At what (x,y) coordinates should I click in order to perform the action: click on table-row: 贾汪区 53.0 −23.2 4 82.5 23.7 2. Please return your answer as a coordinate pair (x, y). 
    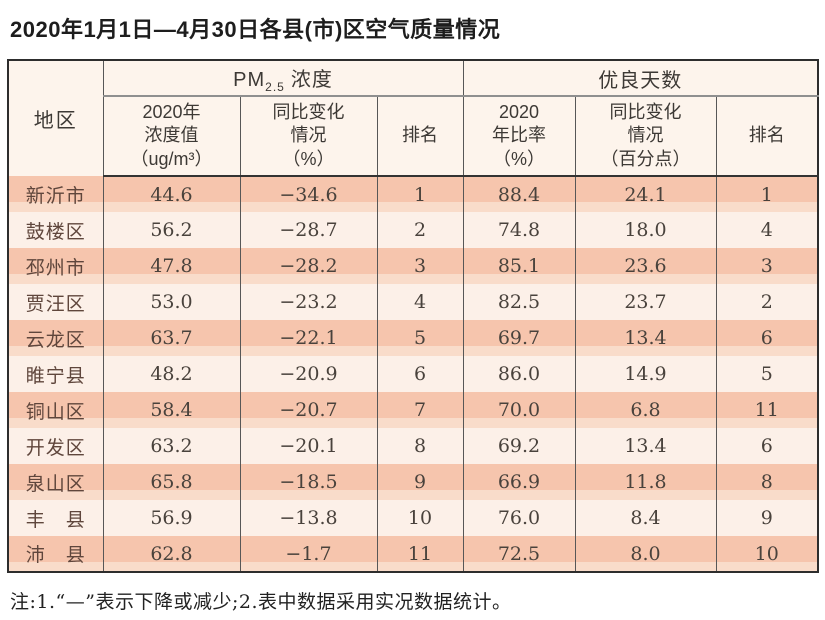
    Looking at the image, I should click on (412, 302).